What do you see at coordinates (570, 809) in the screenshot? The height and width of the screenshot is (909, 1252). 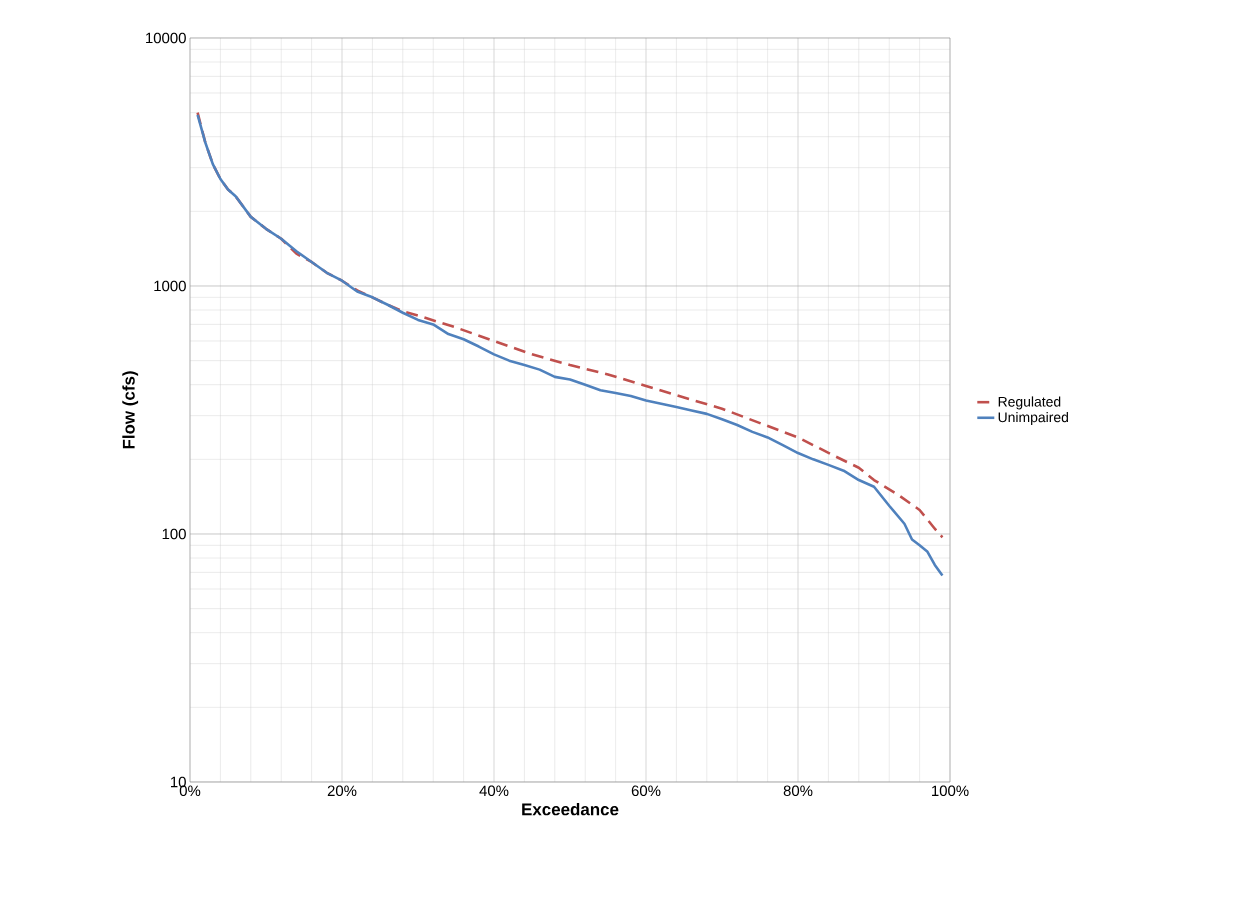 I see `x-axis-title: Exceedance` at bounding box center [570, 809].